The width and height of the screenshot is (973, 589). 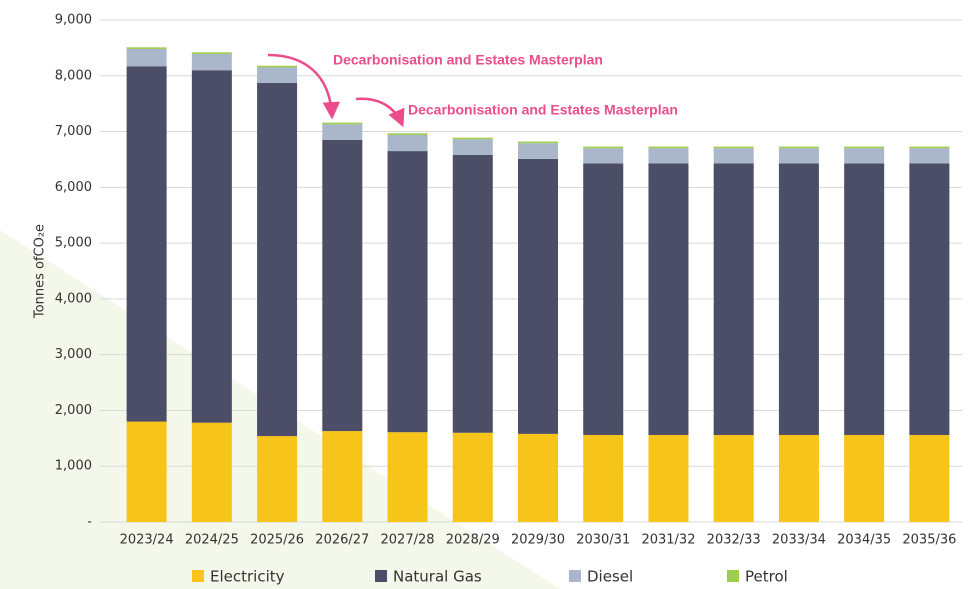 What do you see at coordinates (734, 540) in the screenshot?
I see `x-tick-label: 2032/33` at bounding box center [734, 540].